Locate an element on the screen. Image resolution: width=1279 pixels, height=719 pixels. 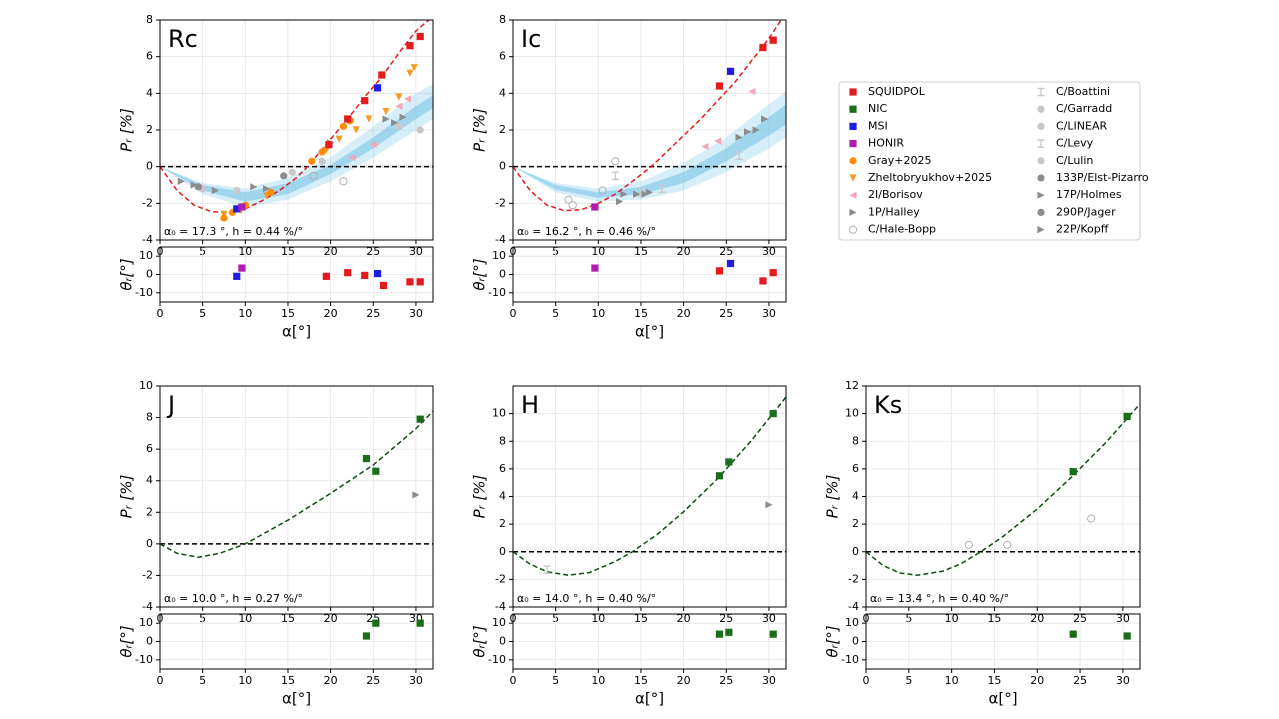
x-tick-label: 30 is located at coordinates (769, 313).